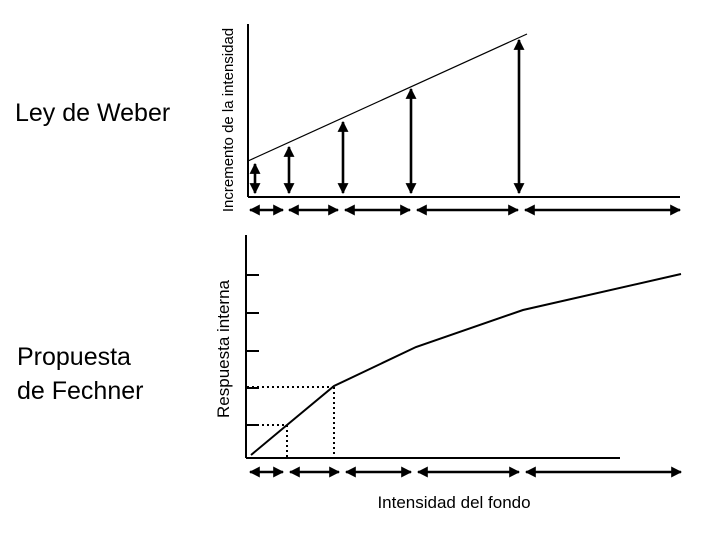  What do you see at coordinates (74, 357) in the screenshot?
I see `fechner-title-line-1: Propuesta` at bounding box center [74, 357].